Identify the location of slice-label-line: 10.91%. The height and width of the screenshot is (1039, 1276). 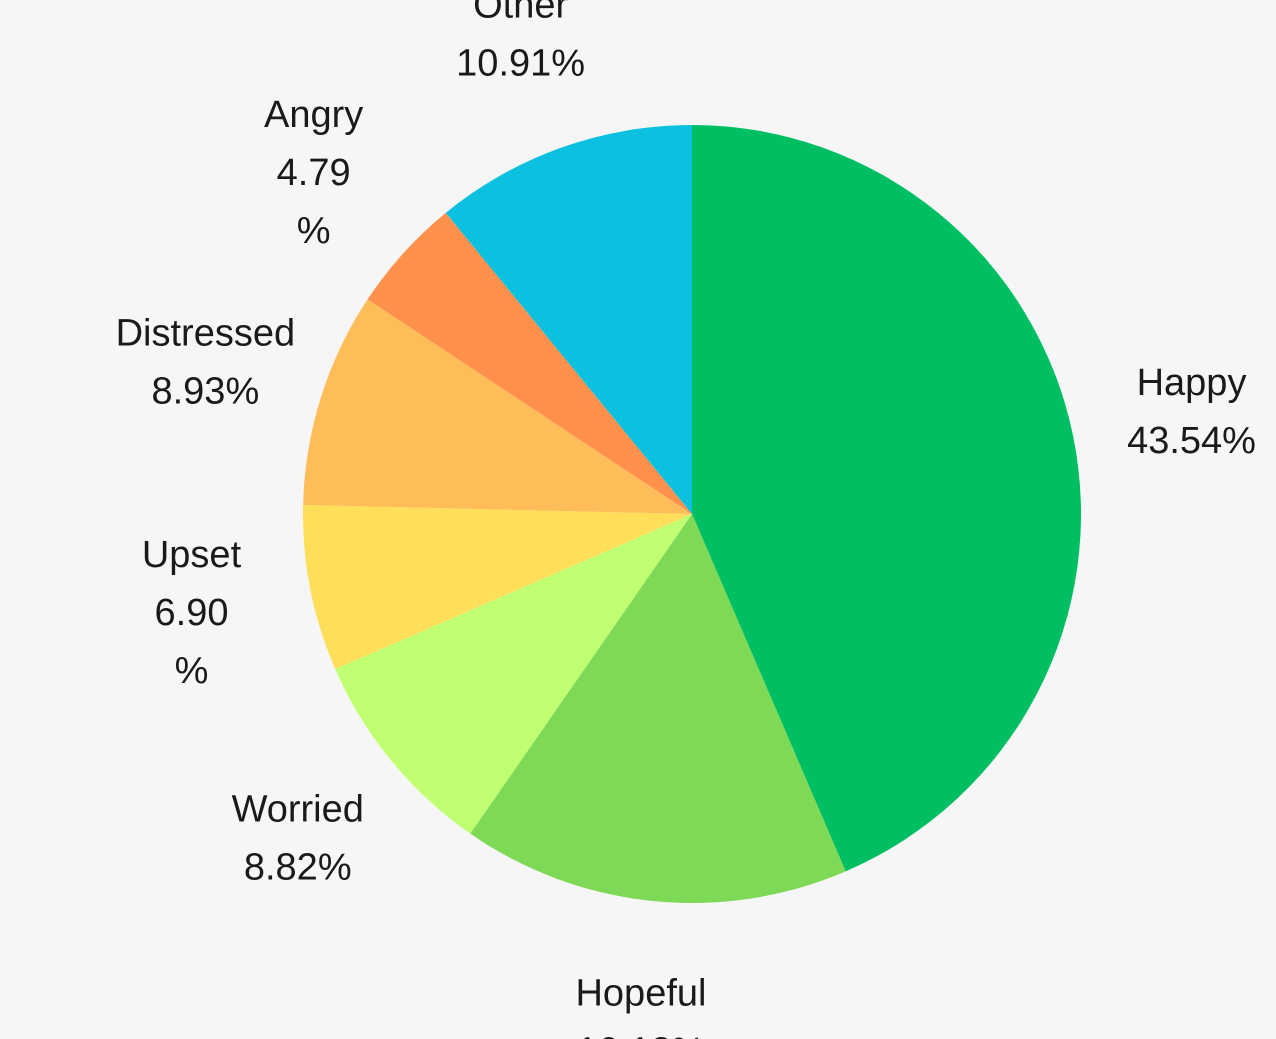
(520, 64).